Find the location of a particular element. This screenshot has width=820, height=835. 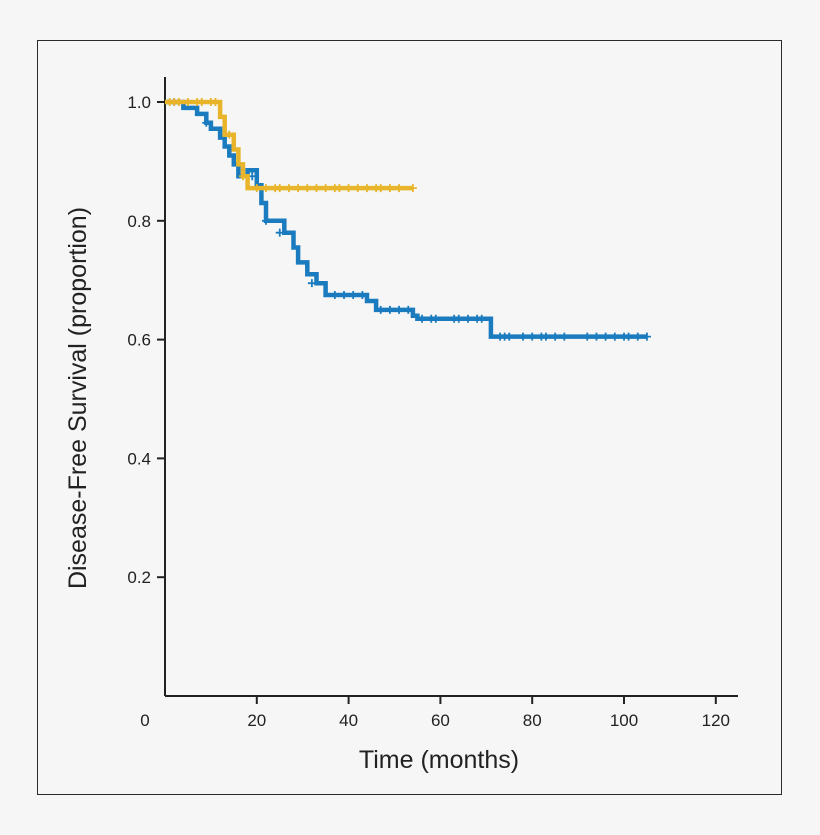

x-tick-label: 100 is located at coordinates (624, 720).